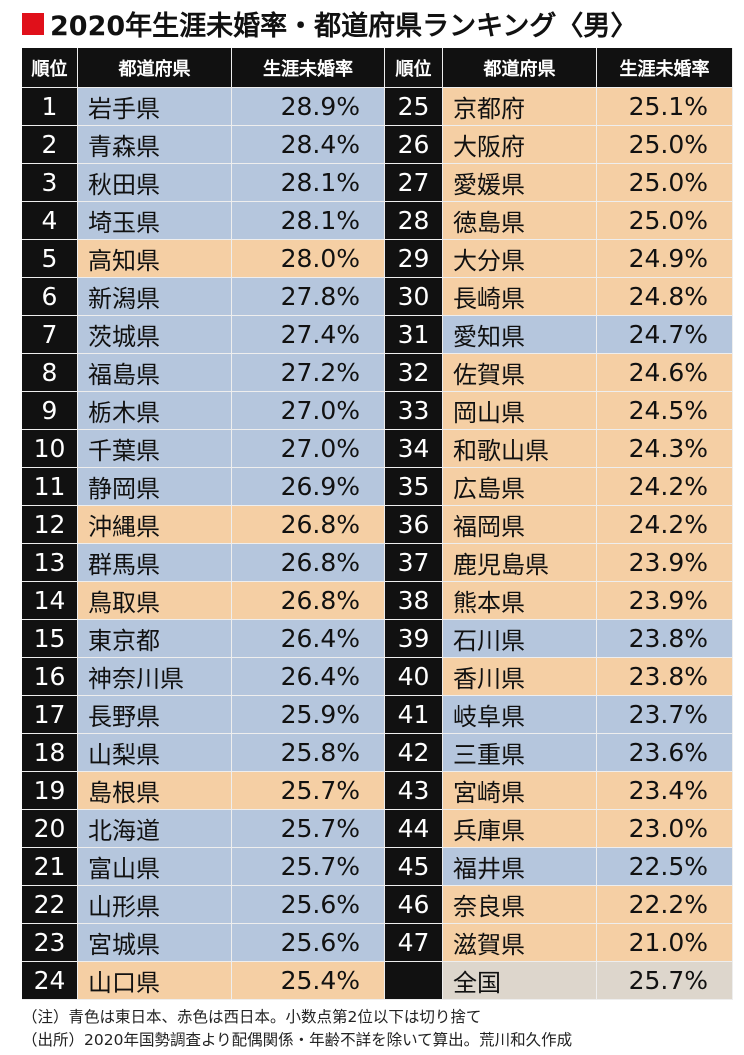 The image size is (744, 1055). What do you see at coordinates (520, 791) in the screenshot?
I see `prefecture-cell: 宮崎県` at bounding box center [520, 791].